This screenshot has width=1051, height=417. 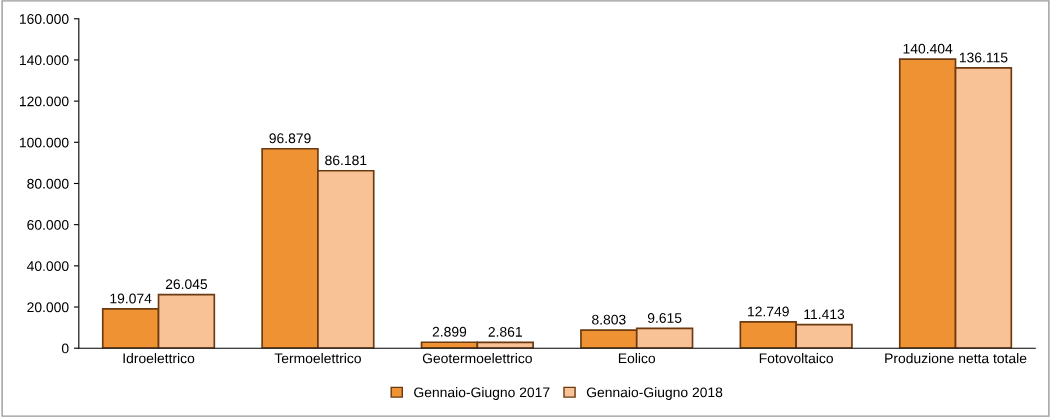 I want to click on data-label: 12.749, so click(x=768, y=311).